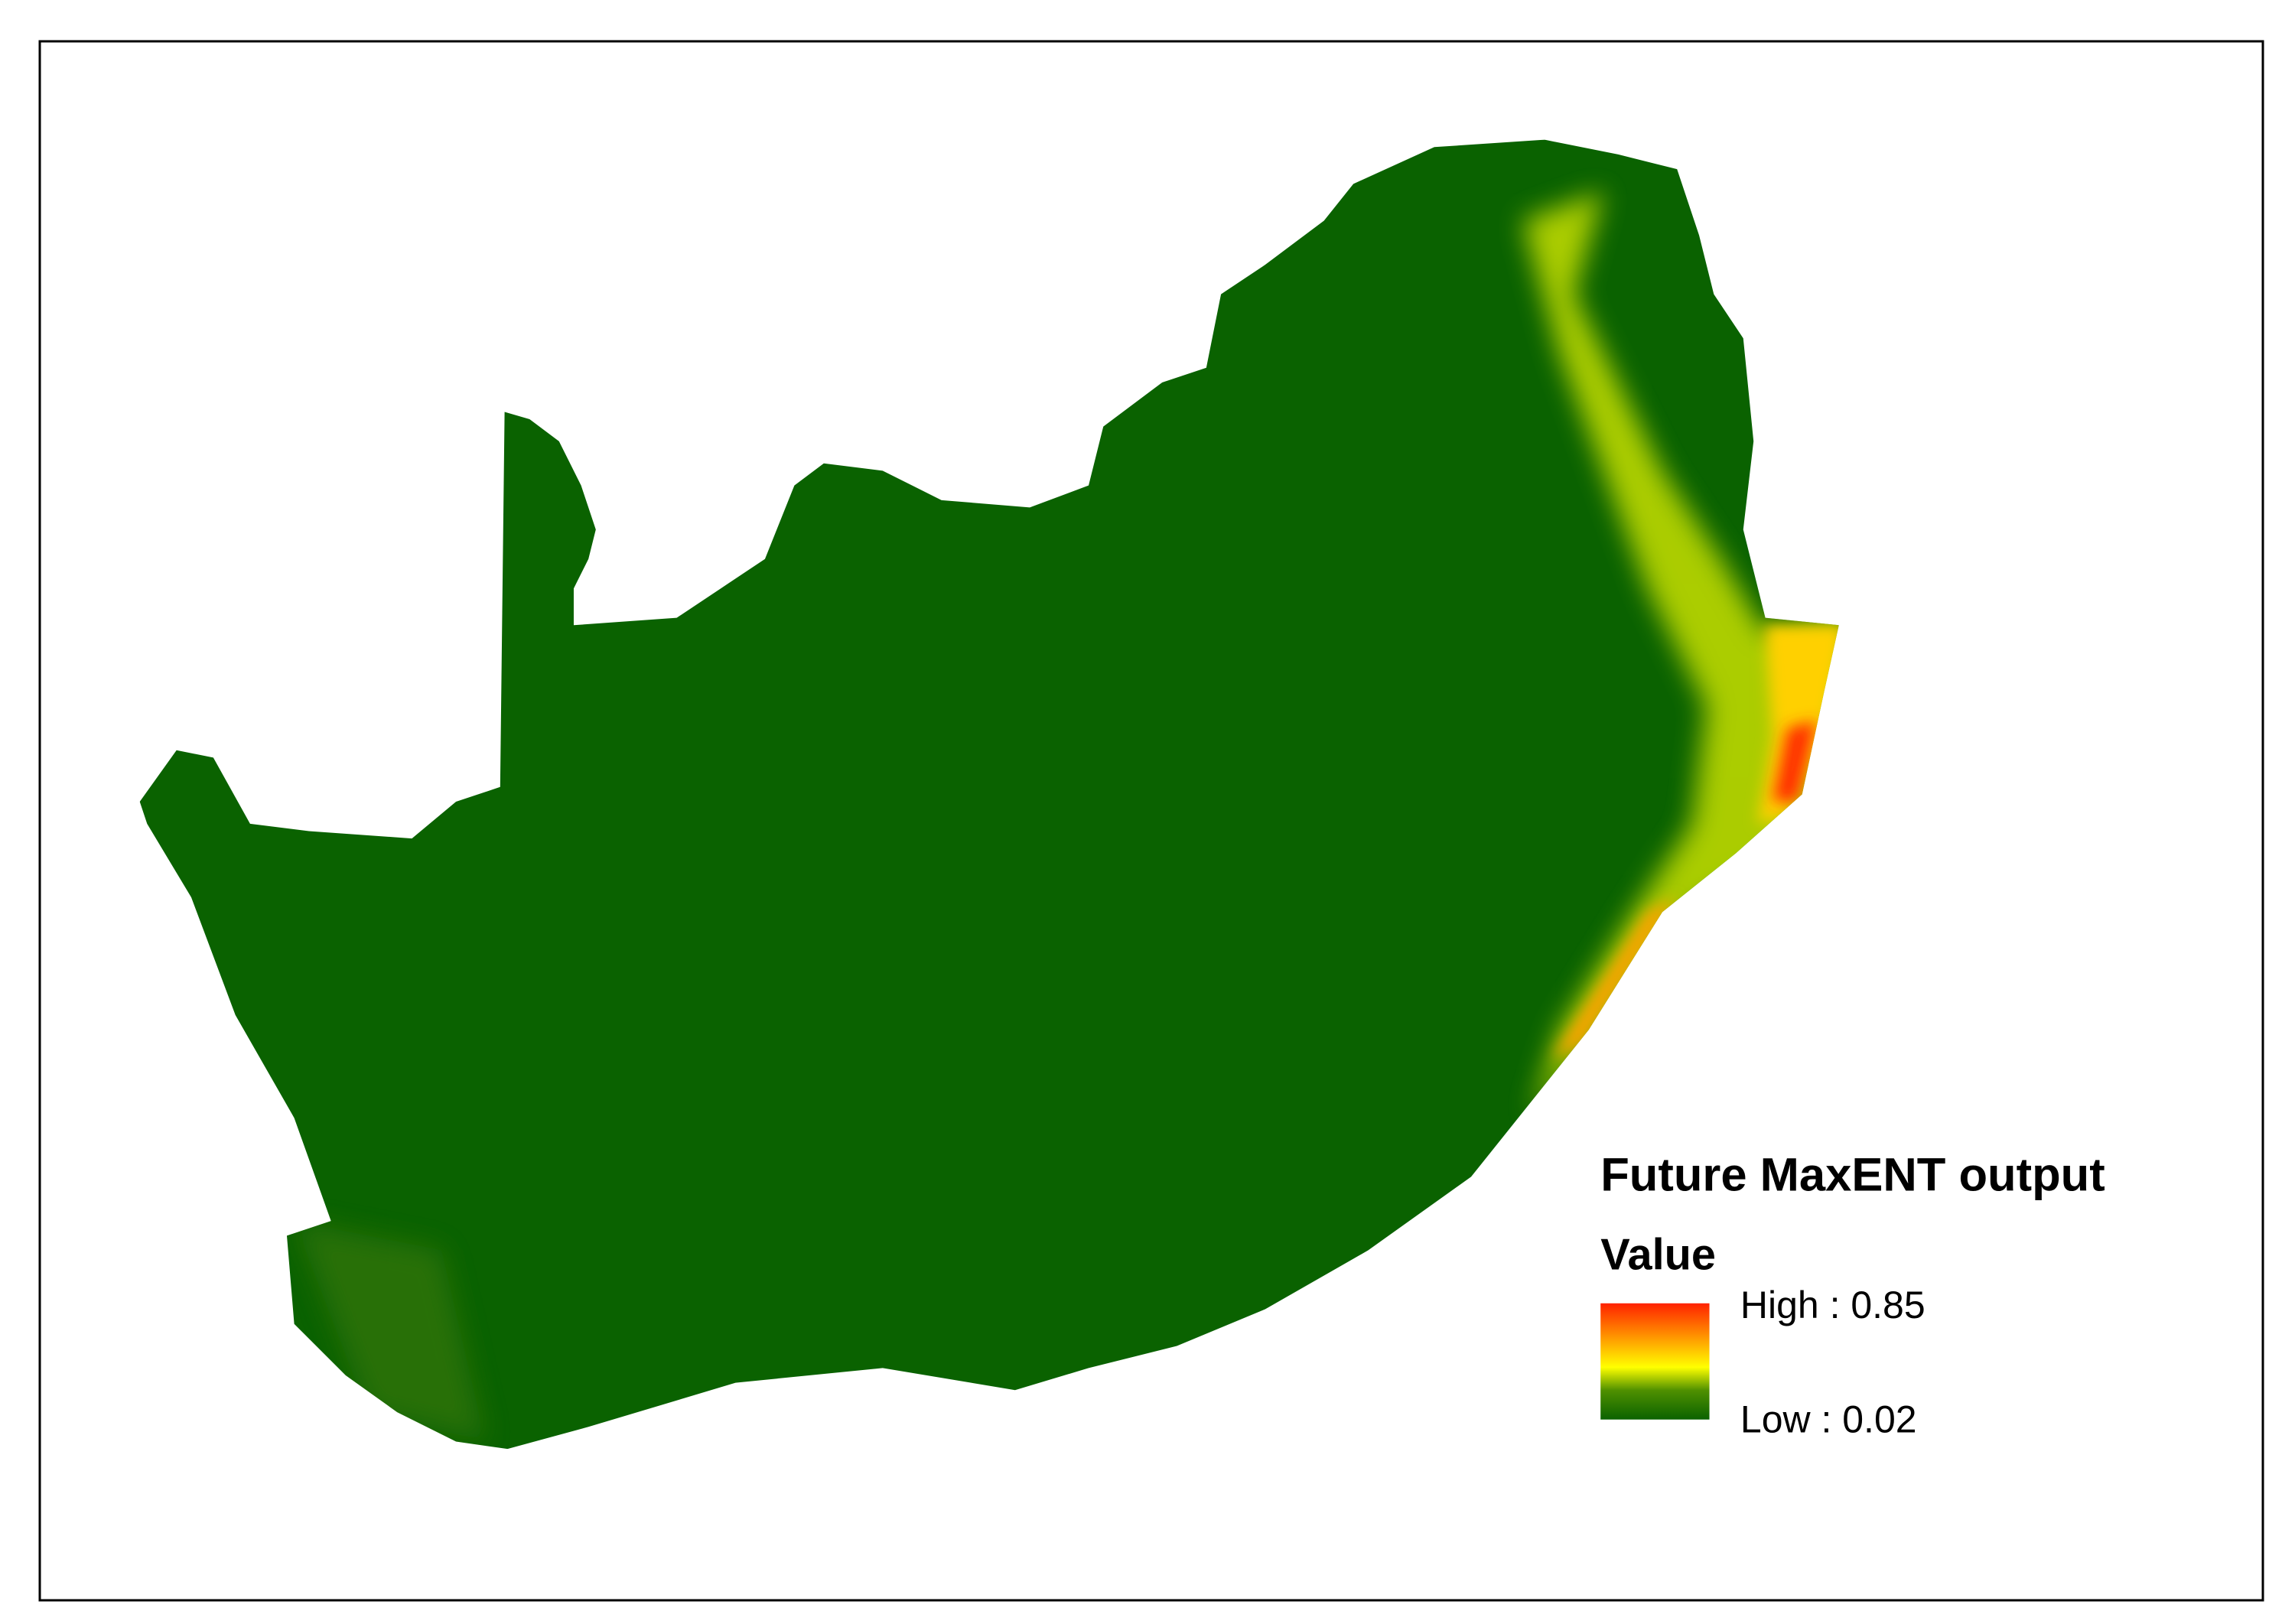 The width and height of the screenshot is (2295, 1624). Describe the element at coordinates (1828, 1419) in the screenshot. I see `legend-low: Low : 0.02` at that location.